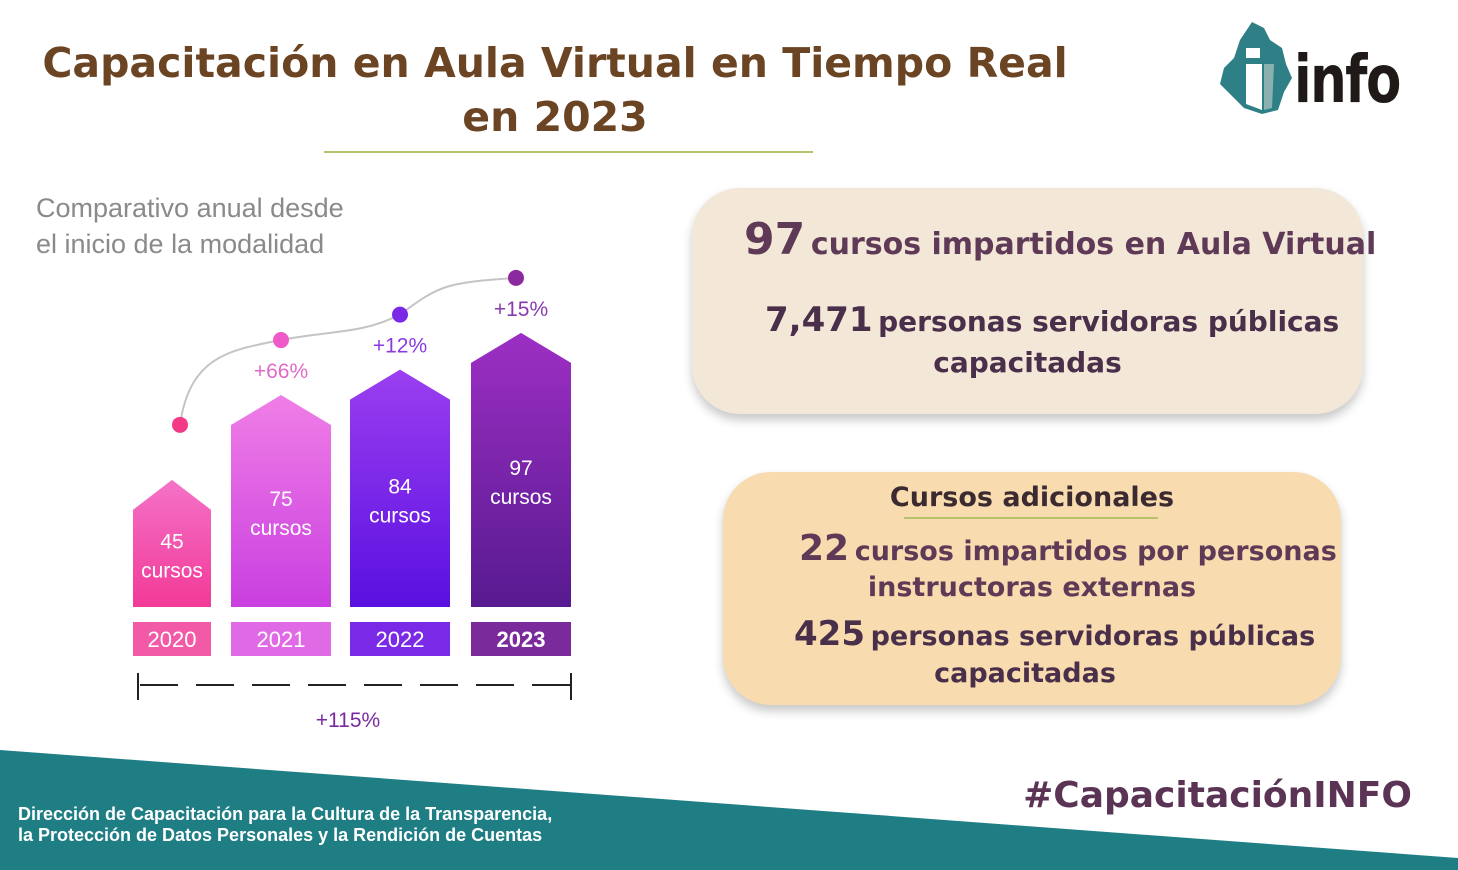 The image size is (1458, 870). I want to click on hashtag: #CapacitaciónINFO, so click(1217, 795).